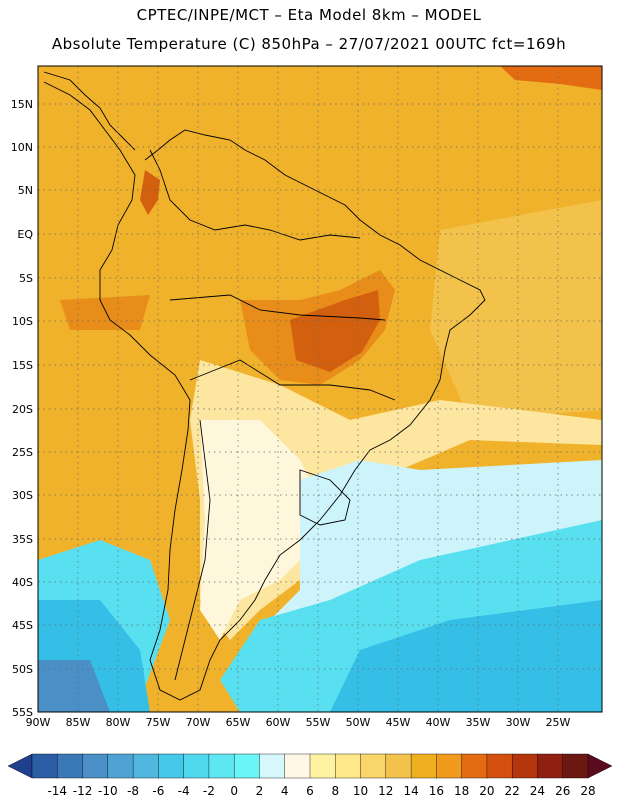  I want to click on colorbar-label: 2, so click(260, 791).